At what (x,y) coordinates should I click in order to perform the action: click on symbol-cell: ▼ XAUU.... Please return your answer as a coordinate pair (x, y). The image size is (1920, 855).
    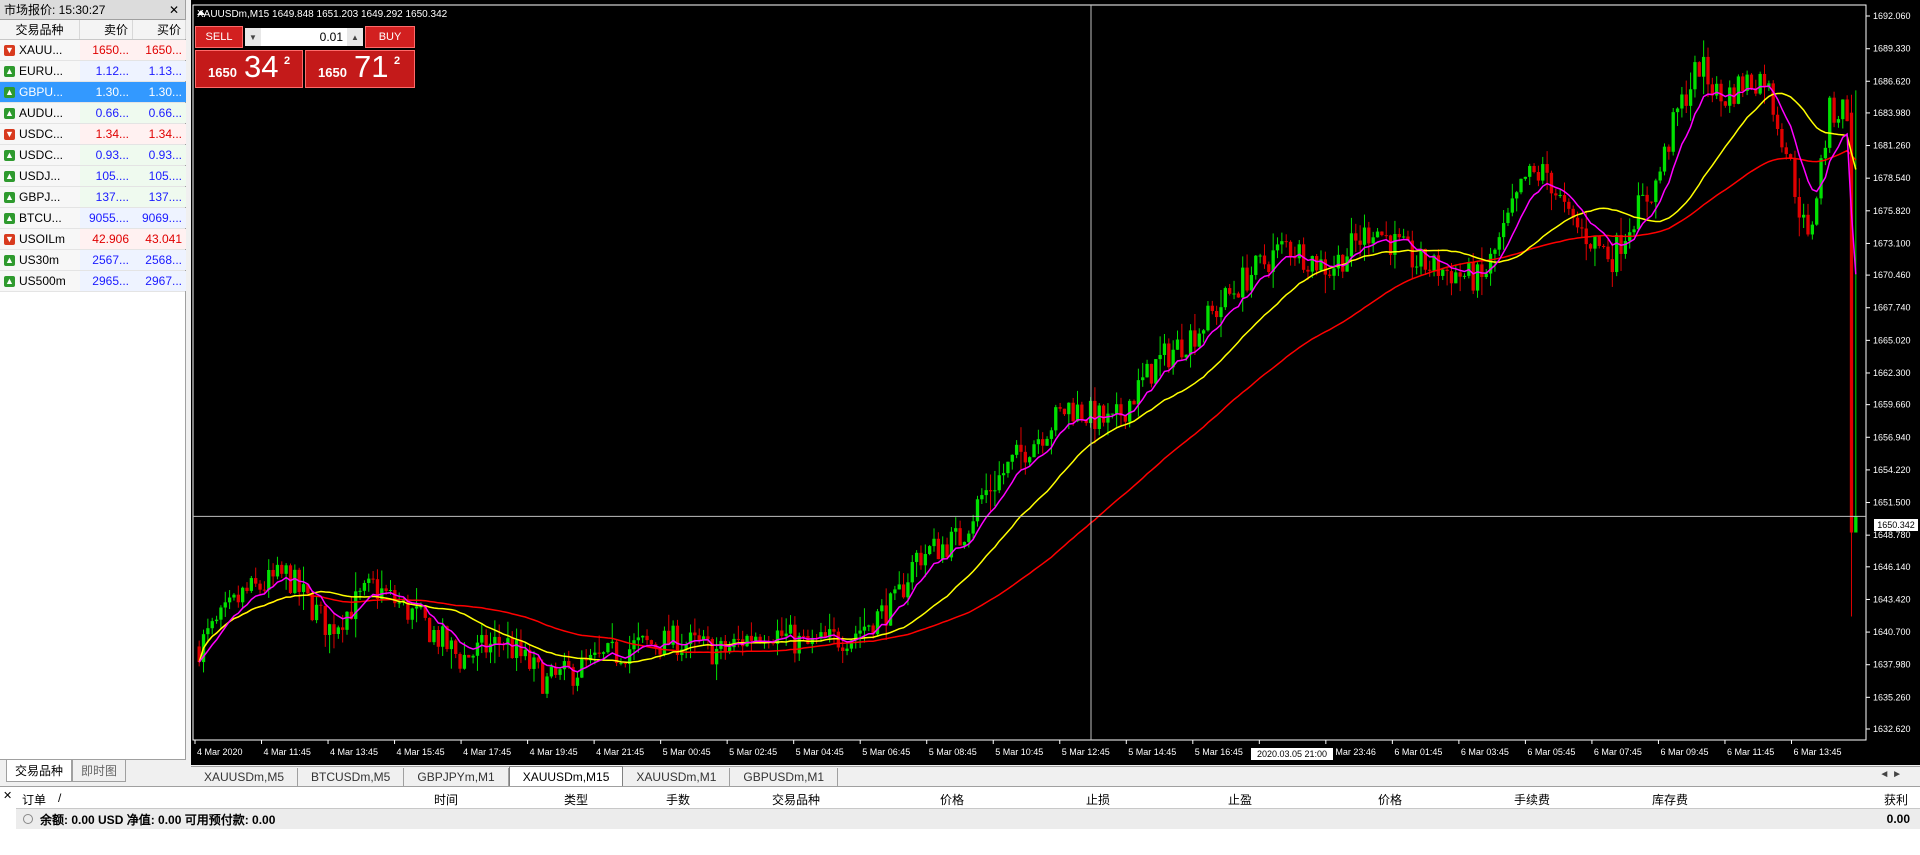
    Looking at the image, I should click on (40, 50).